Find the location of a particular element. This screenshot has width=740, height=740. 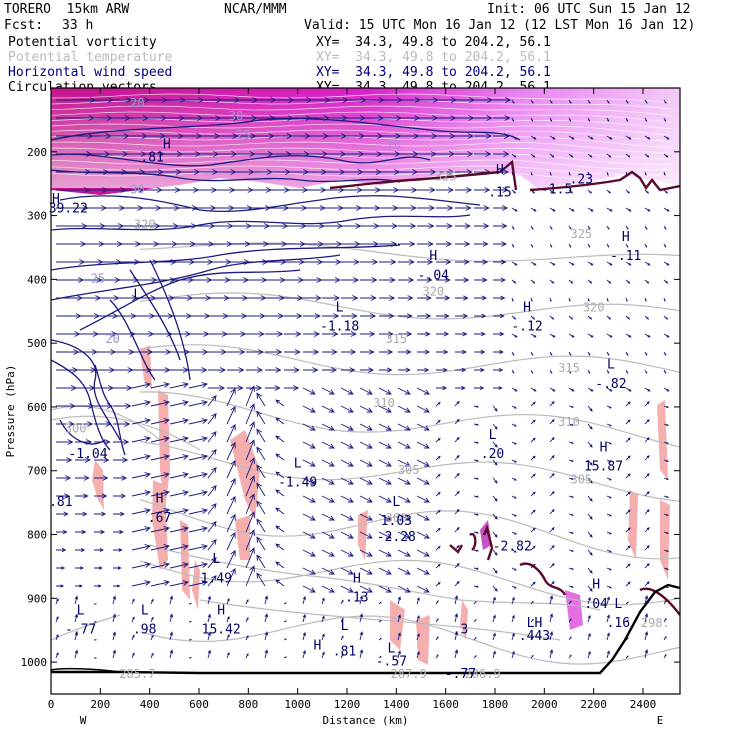

pv-extremum-label: .3 is located at coordinates (461, 629).